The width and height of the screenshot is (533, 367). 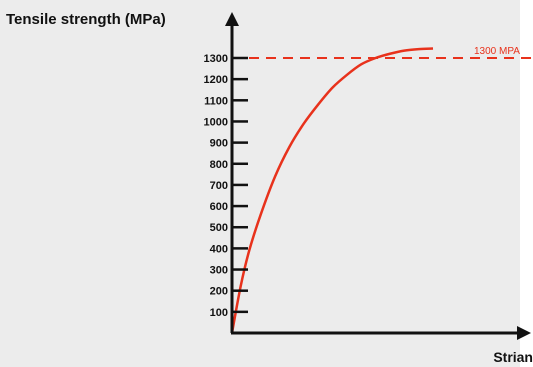 What do you see at coordinates (219, 271) in the screenshot?
I see `y-tick-label-300: 300` at bounding box center [219, 271].